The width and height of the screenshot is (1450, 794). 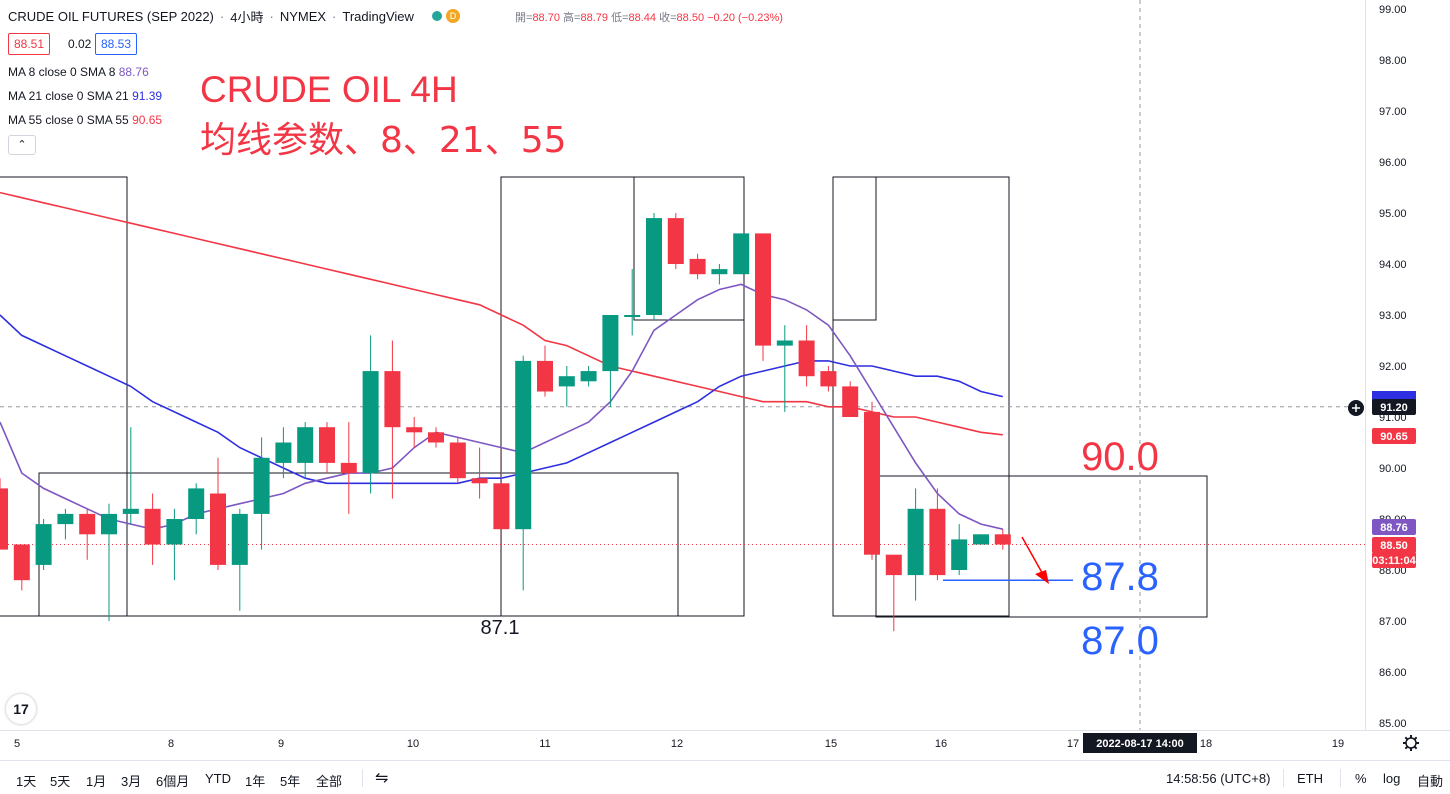 What do you see at coordinates (21, 709) in the screenshot?
I see `tradingview-logo-icon: 17` at bounding box center [21, 709].